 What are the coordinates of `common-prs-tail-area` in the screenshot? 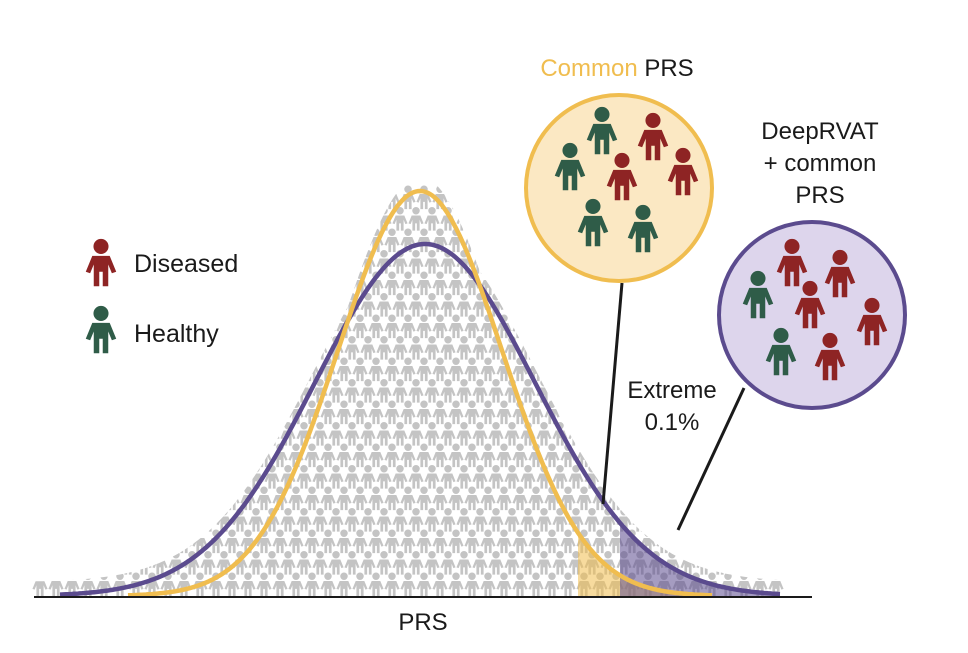 It's located at (645, 564).